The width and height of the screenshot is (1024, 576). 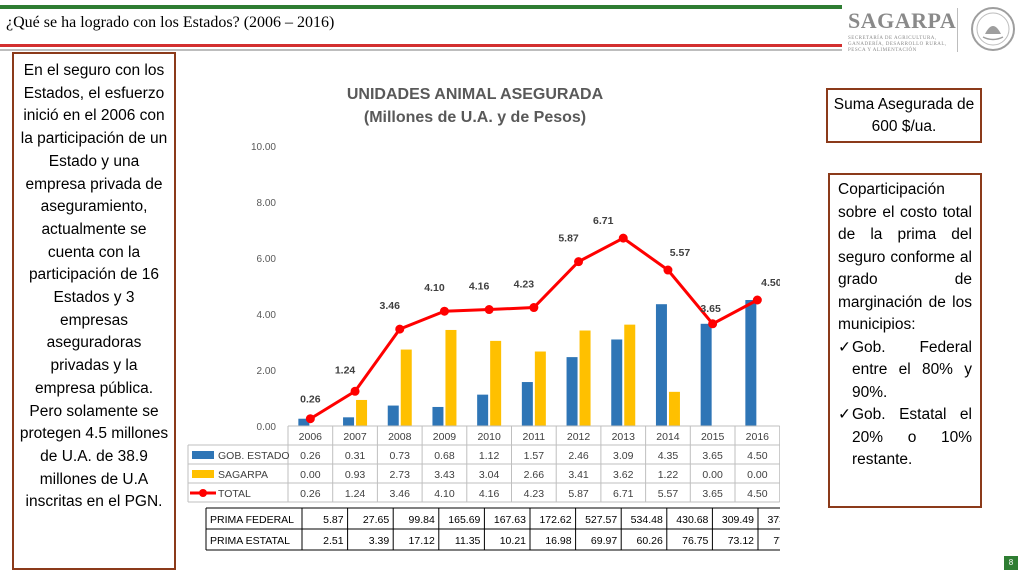 What do you see at coordinates (668, 456) in the screenshot?
I see `table-cell: 4.35` at bounding box center [668, 456].